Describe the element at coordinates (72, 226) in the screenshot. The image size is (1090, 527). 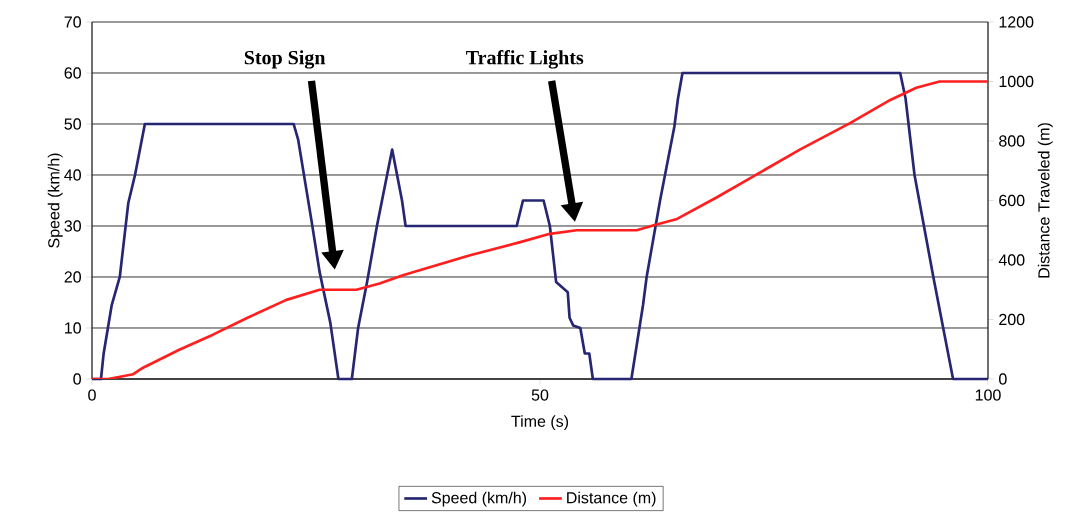
I see `y-tick-label: 30` at that location.